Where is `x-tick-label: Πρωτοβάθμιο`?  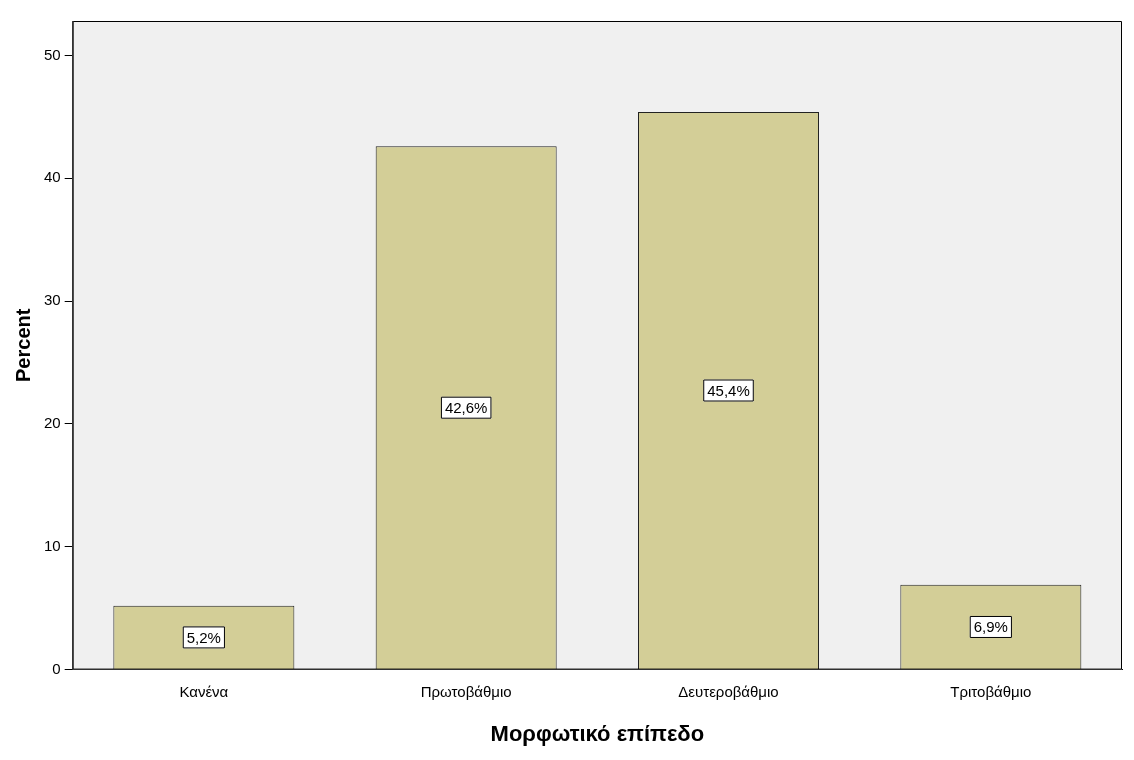 x-tick-label: Πρωτοβάθμιο is located at coordinates (466, 691).